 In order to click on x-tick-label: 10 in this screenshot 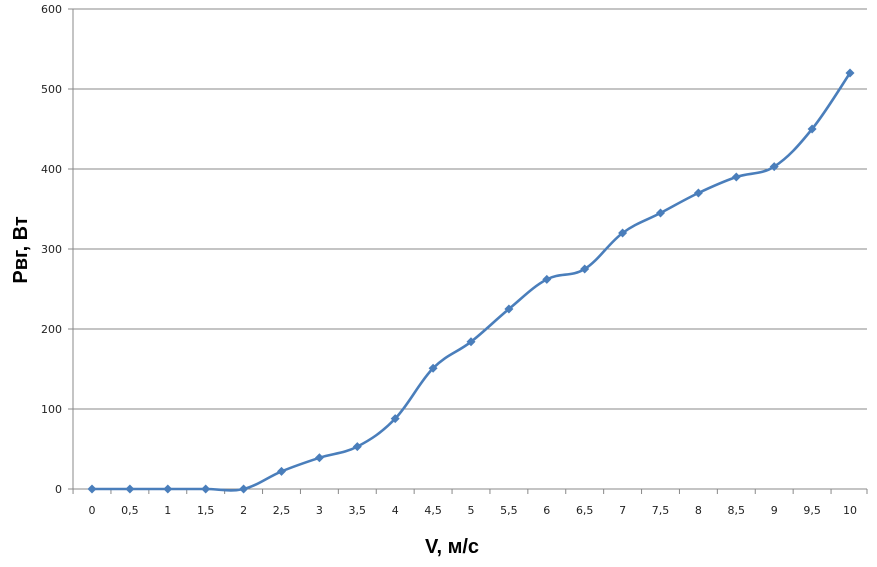, I will do `click(850, 510)`.